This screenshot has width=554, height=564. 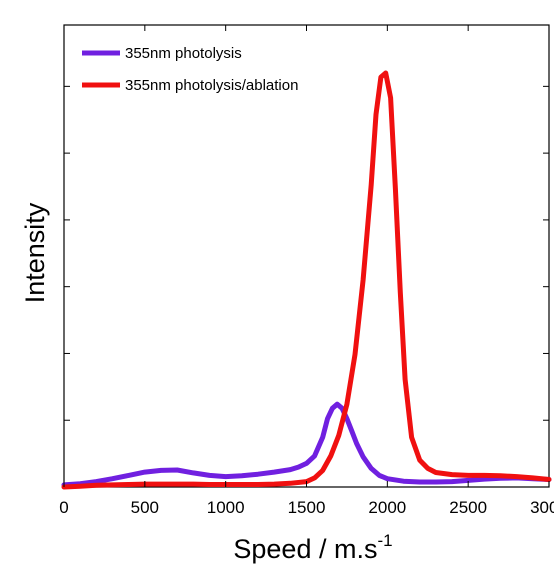 What do you see at coordinates (145, 507) in the screenshot?
I see `x-tick-label: 500` at bounding box center [145, 507].